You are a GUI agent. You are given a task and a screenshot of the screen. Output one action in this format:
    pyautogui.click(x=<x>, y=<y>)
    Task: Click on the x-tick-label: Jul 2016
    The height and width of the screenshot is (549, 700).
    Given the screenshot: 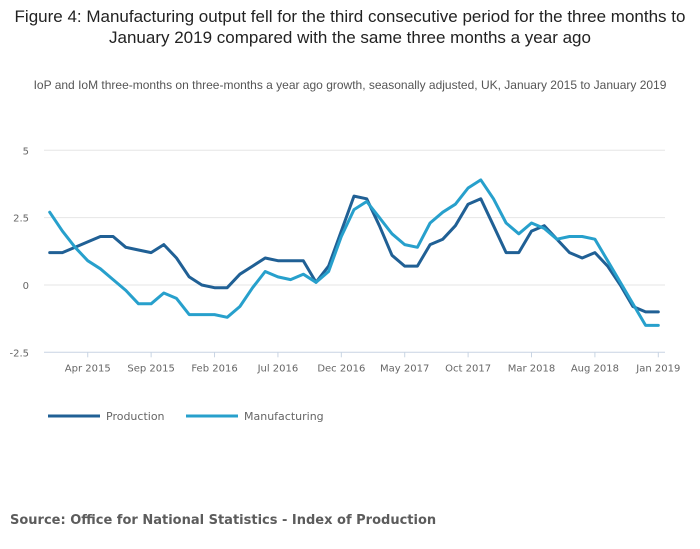 What is the action you would take?
    pyautogui.click(x=278, y=368)
    